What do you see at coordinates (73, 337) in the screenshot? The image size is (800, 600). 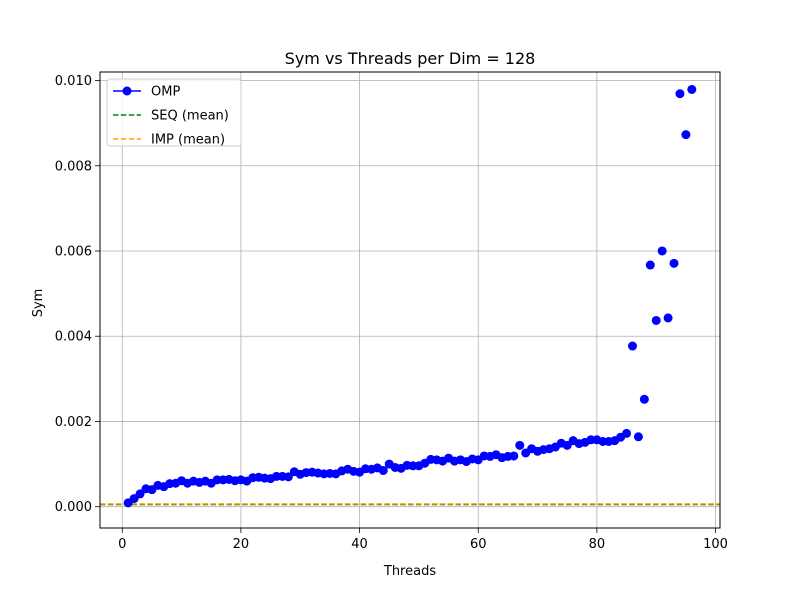 I see `y-tick-label: 0.004` at bounding box center [73, 337].